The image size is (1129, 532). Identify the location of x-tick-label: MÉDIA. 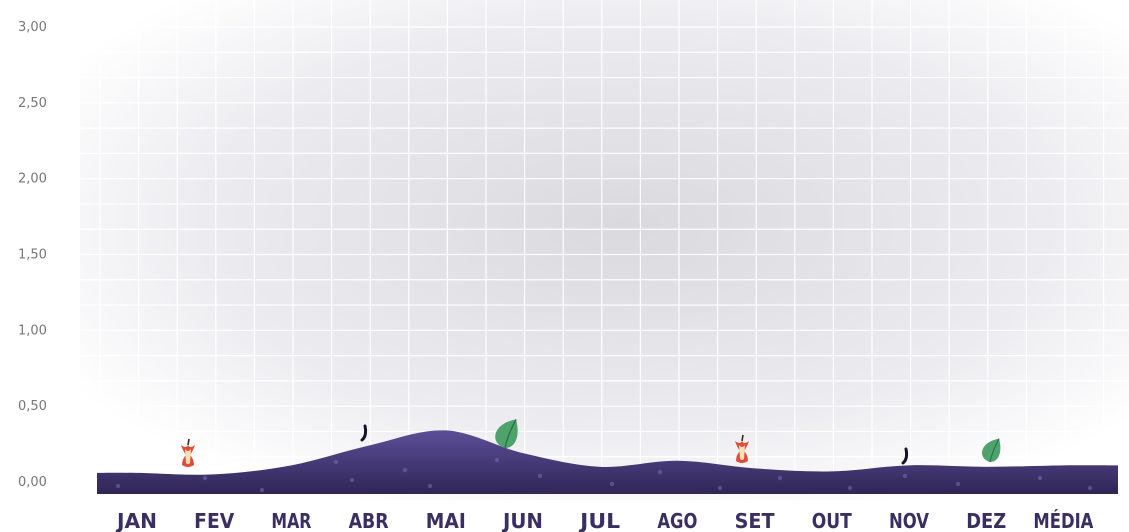
(1063, 520).